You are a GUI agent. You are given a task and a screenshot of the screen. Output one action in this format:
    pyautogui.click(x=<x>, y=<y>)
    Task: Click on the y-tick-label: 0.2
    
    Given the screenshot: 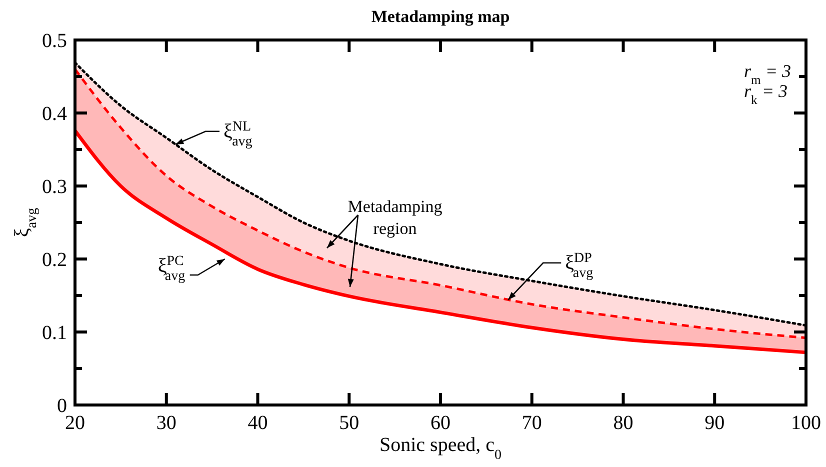 What is the action you would take?
    pyautogui.click(x=54, y=260)
    